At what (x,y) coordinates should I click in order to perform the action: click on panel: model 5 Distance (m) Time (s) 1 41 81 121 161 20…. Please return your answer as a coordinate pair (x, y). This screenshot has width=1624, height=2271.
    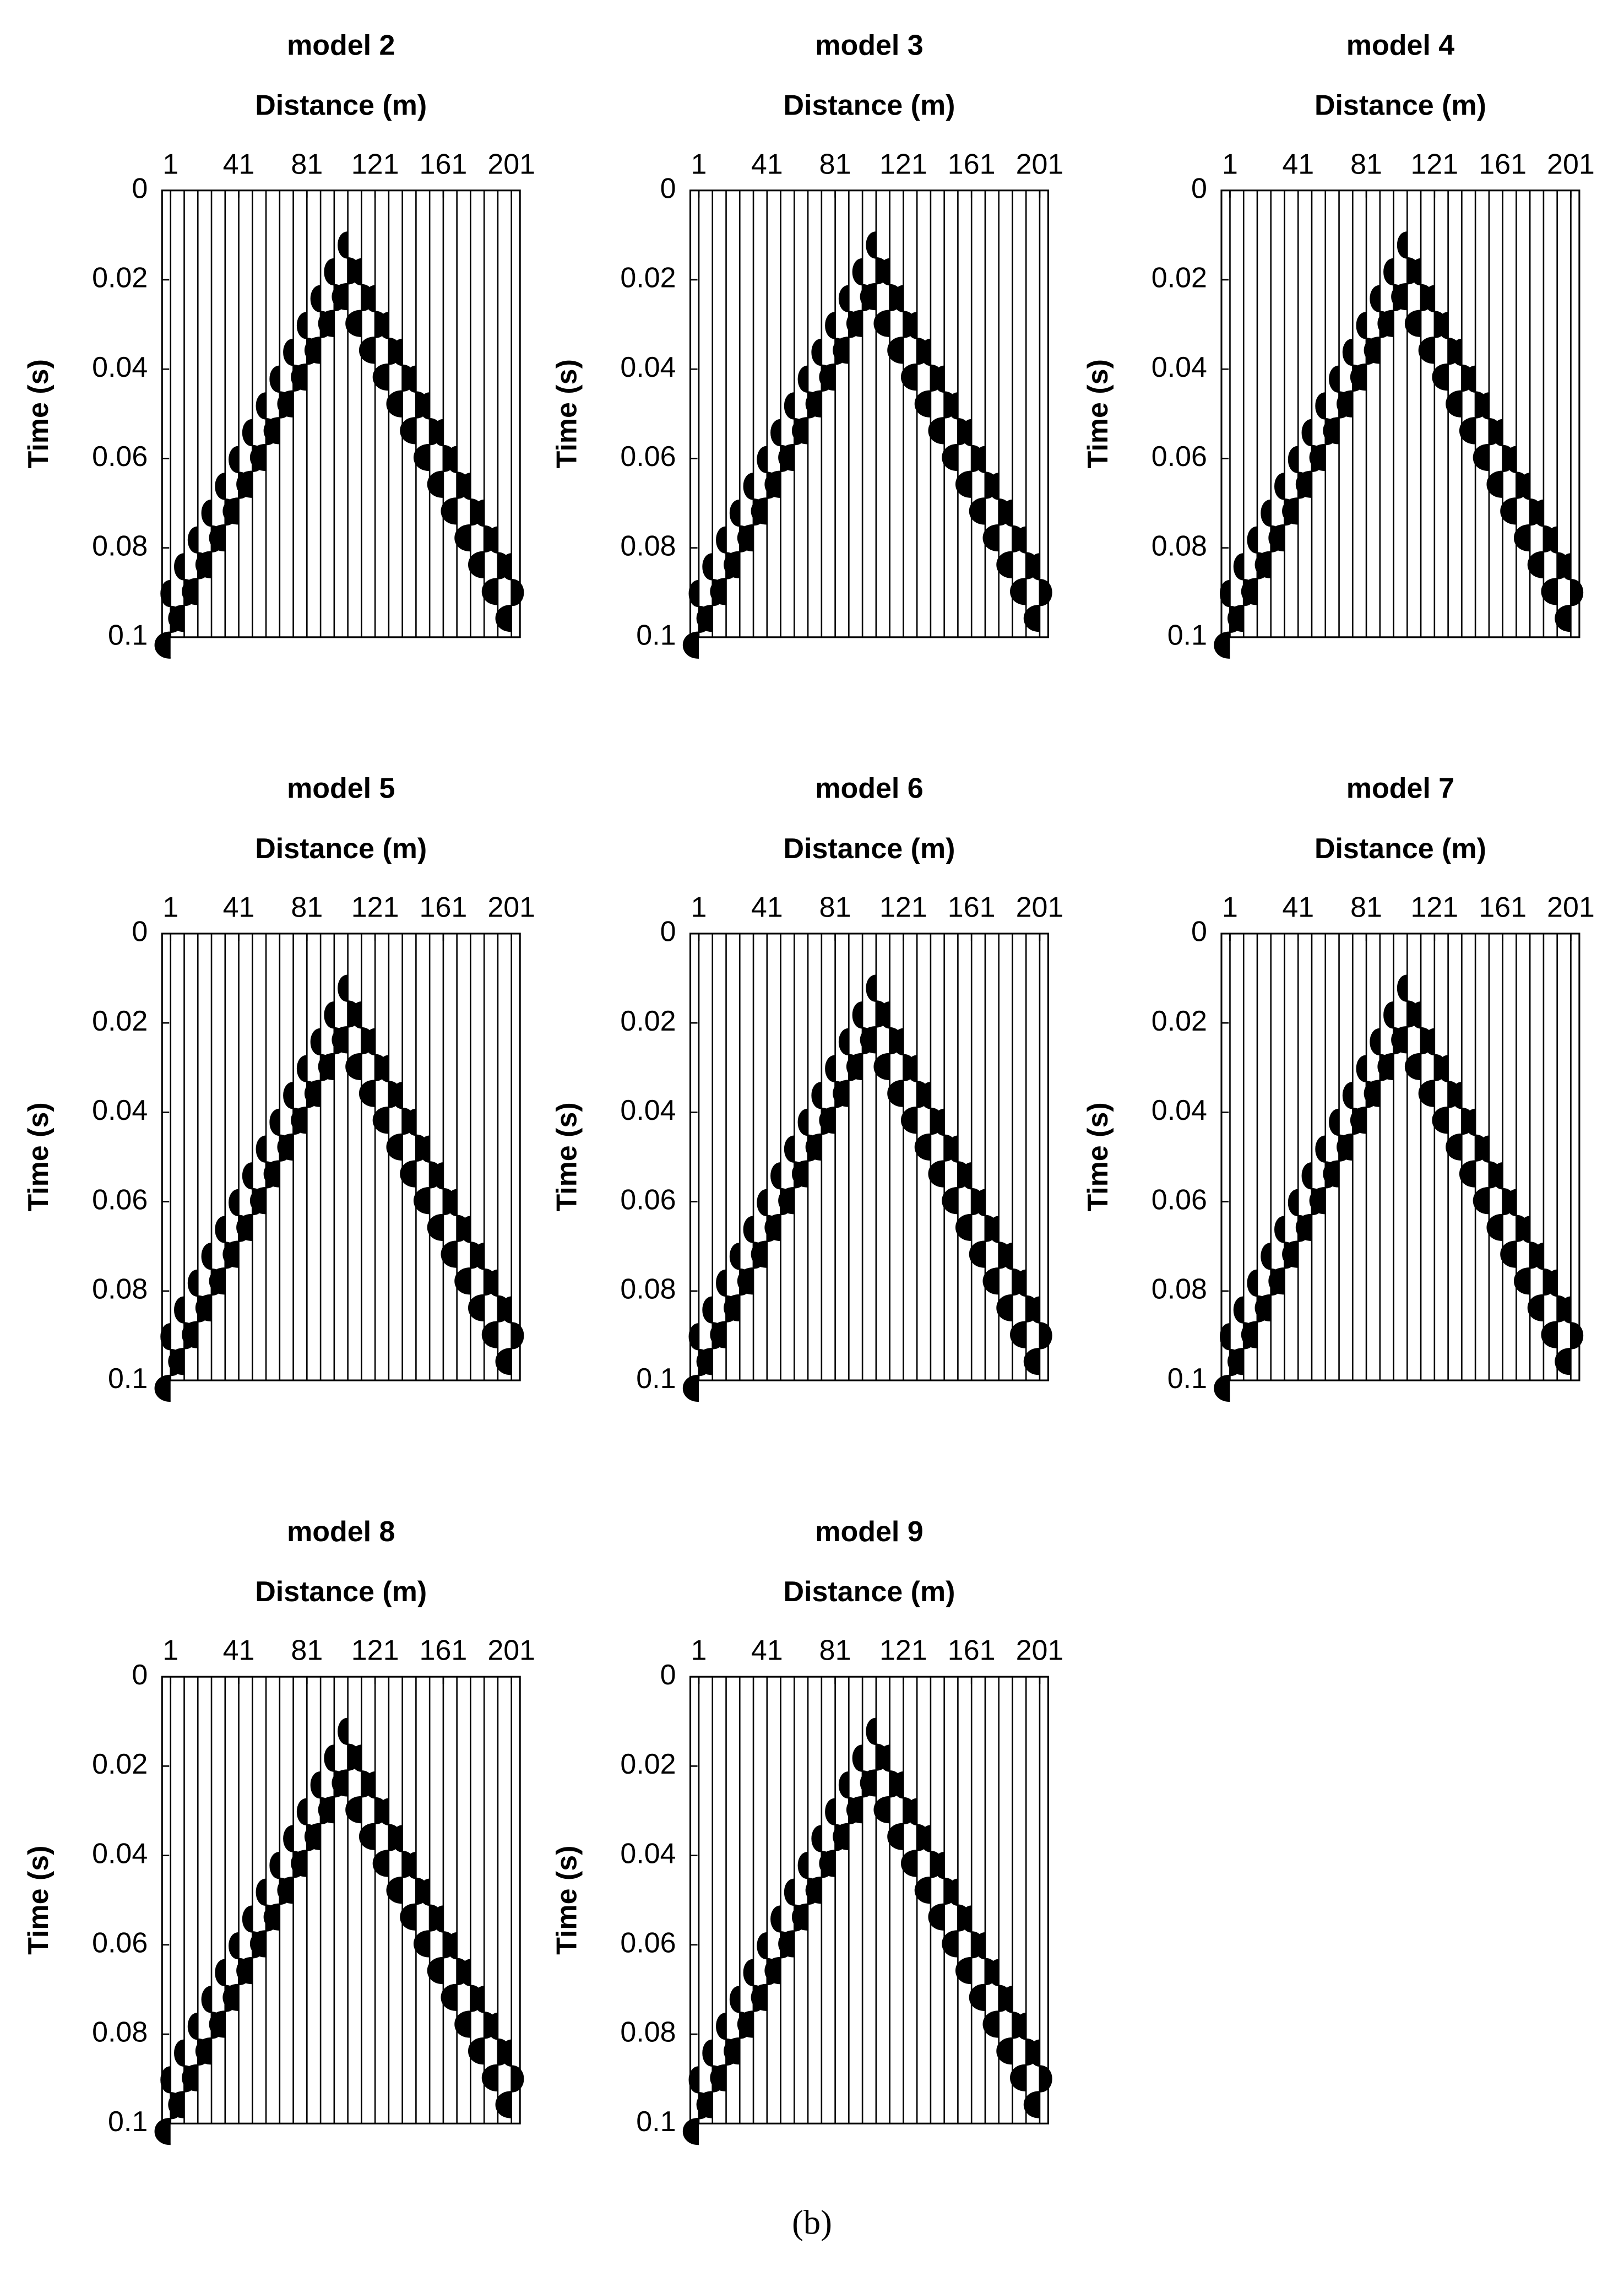
    Looking at the image, I should click on (279, 1087).